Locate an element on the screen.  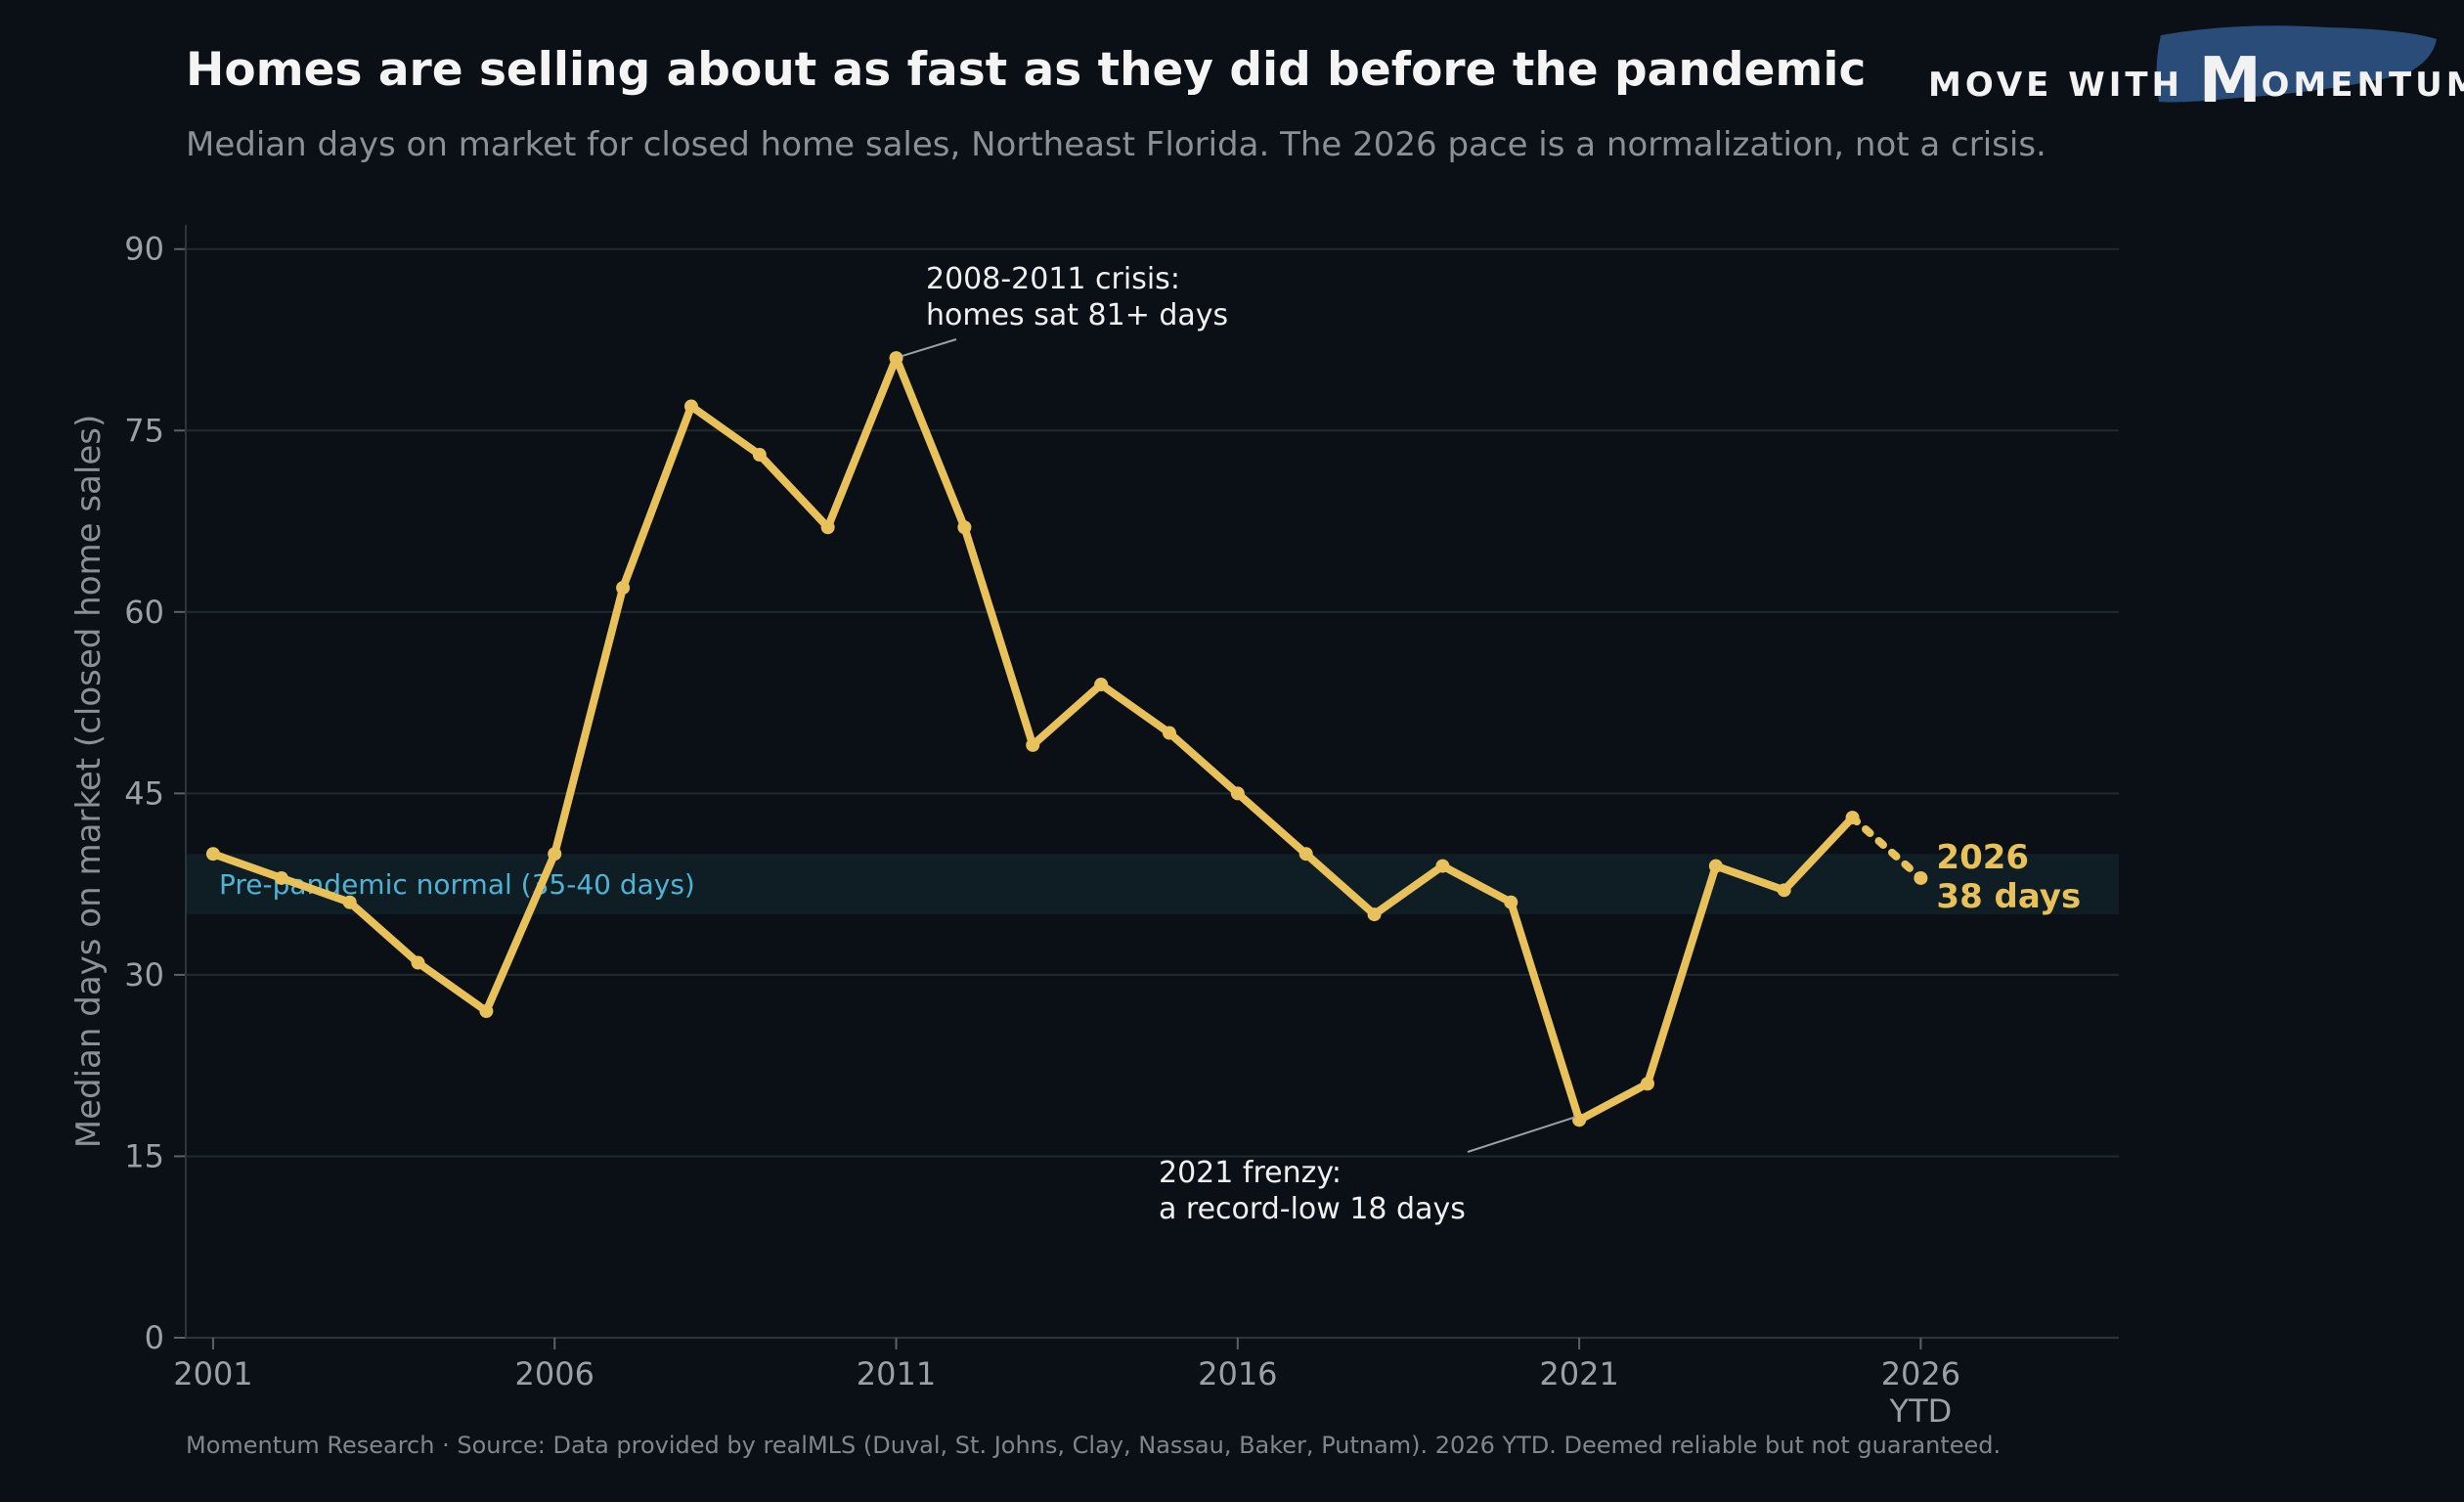
x-tick-label: 2026 is located at coordinates (1920, 1373).